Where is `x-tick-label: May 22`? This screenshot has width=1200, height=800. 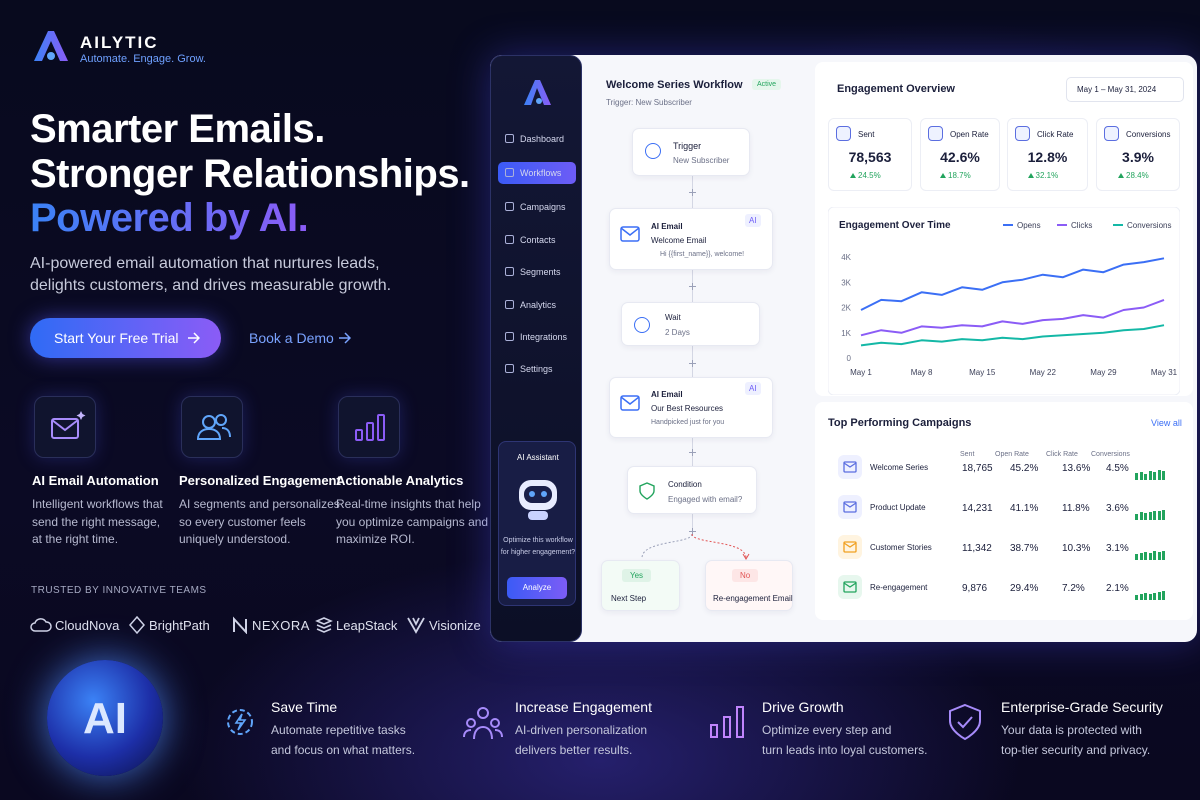 x-tick-label: May 22 is located at coordinates (1043, 372).